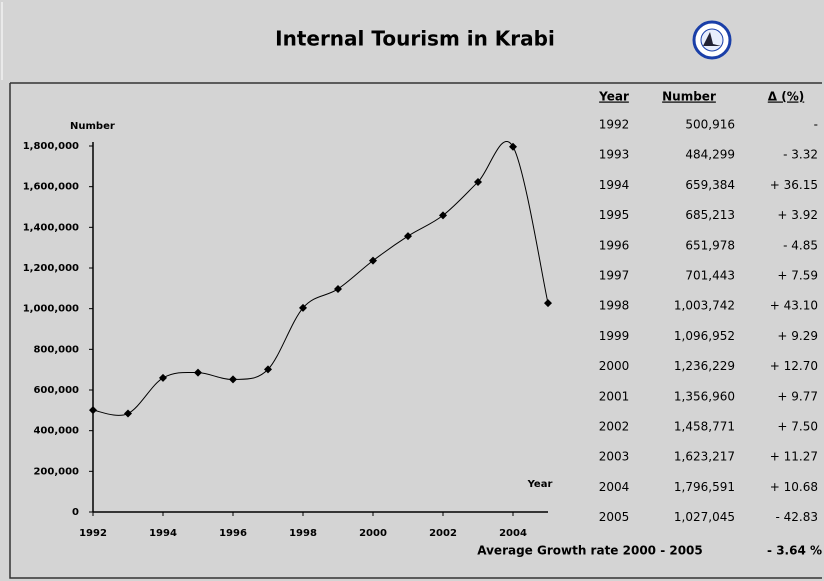  What do you see at coordinates (443, 533) in the screenshot?
I see `x-tick-label: 2002` at bounding box center [443, 533].